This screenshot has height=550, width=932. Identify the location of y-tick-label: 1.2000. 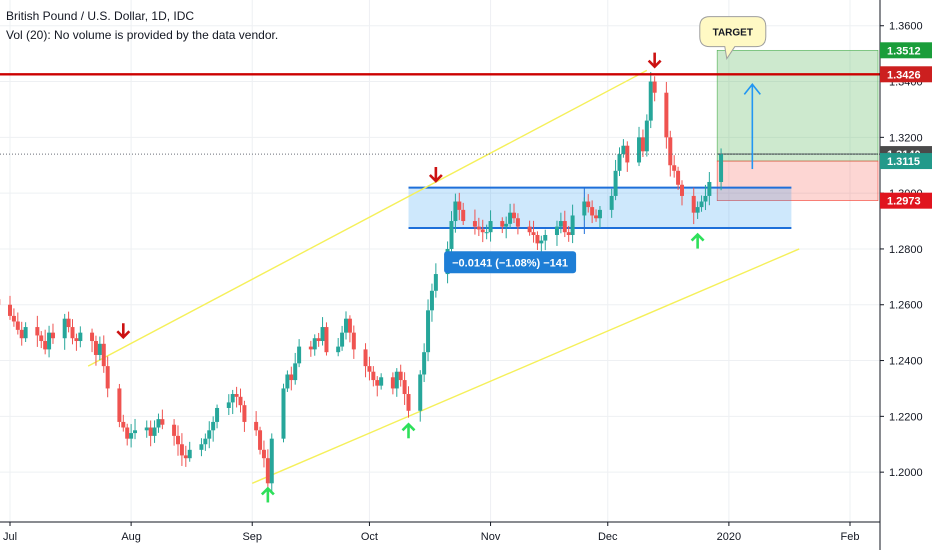
(906, 473).